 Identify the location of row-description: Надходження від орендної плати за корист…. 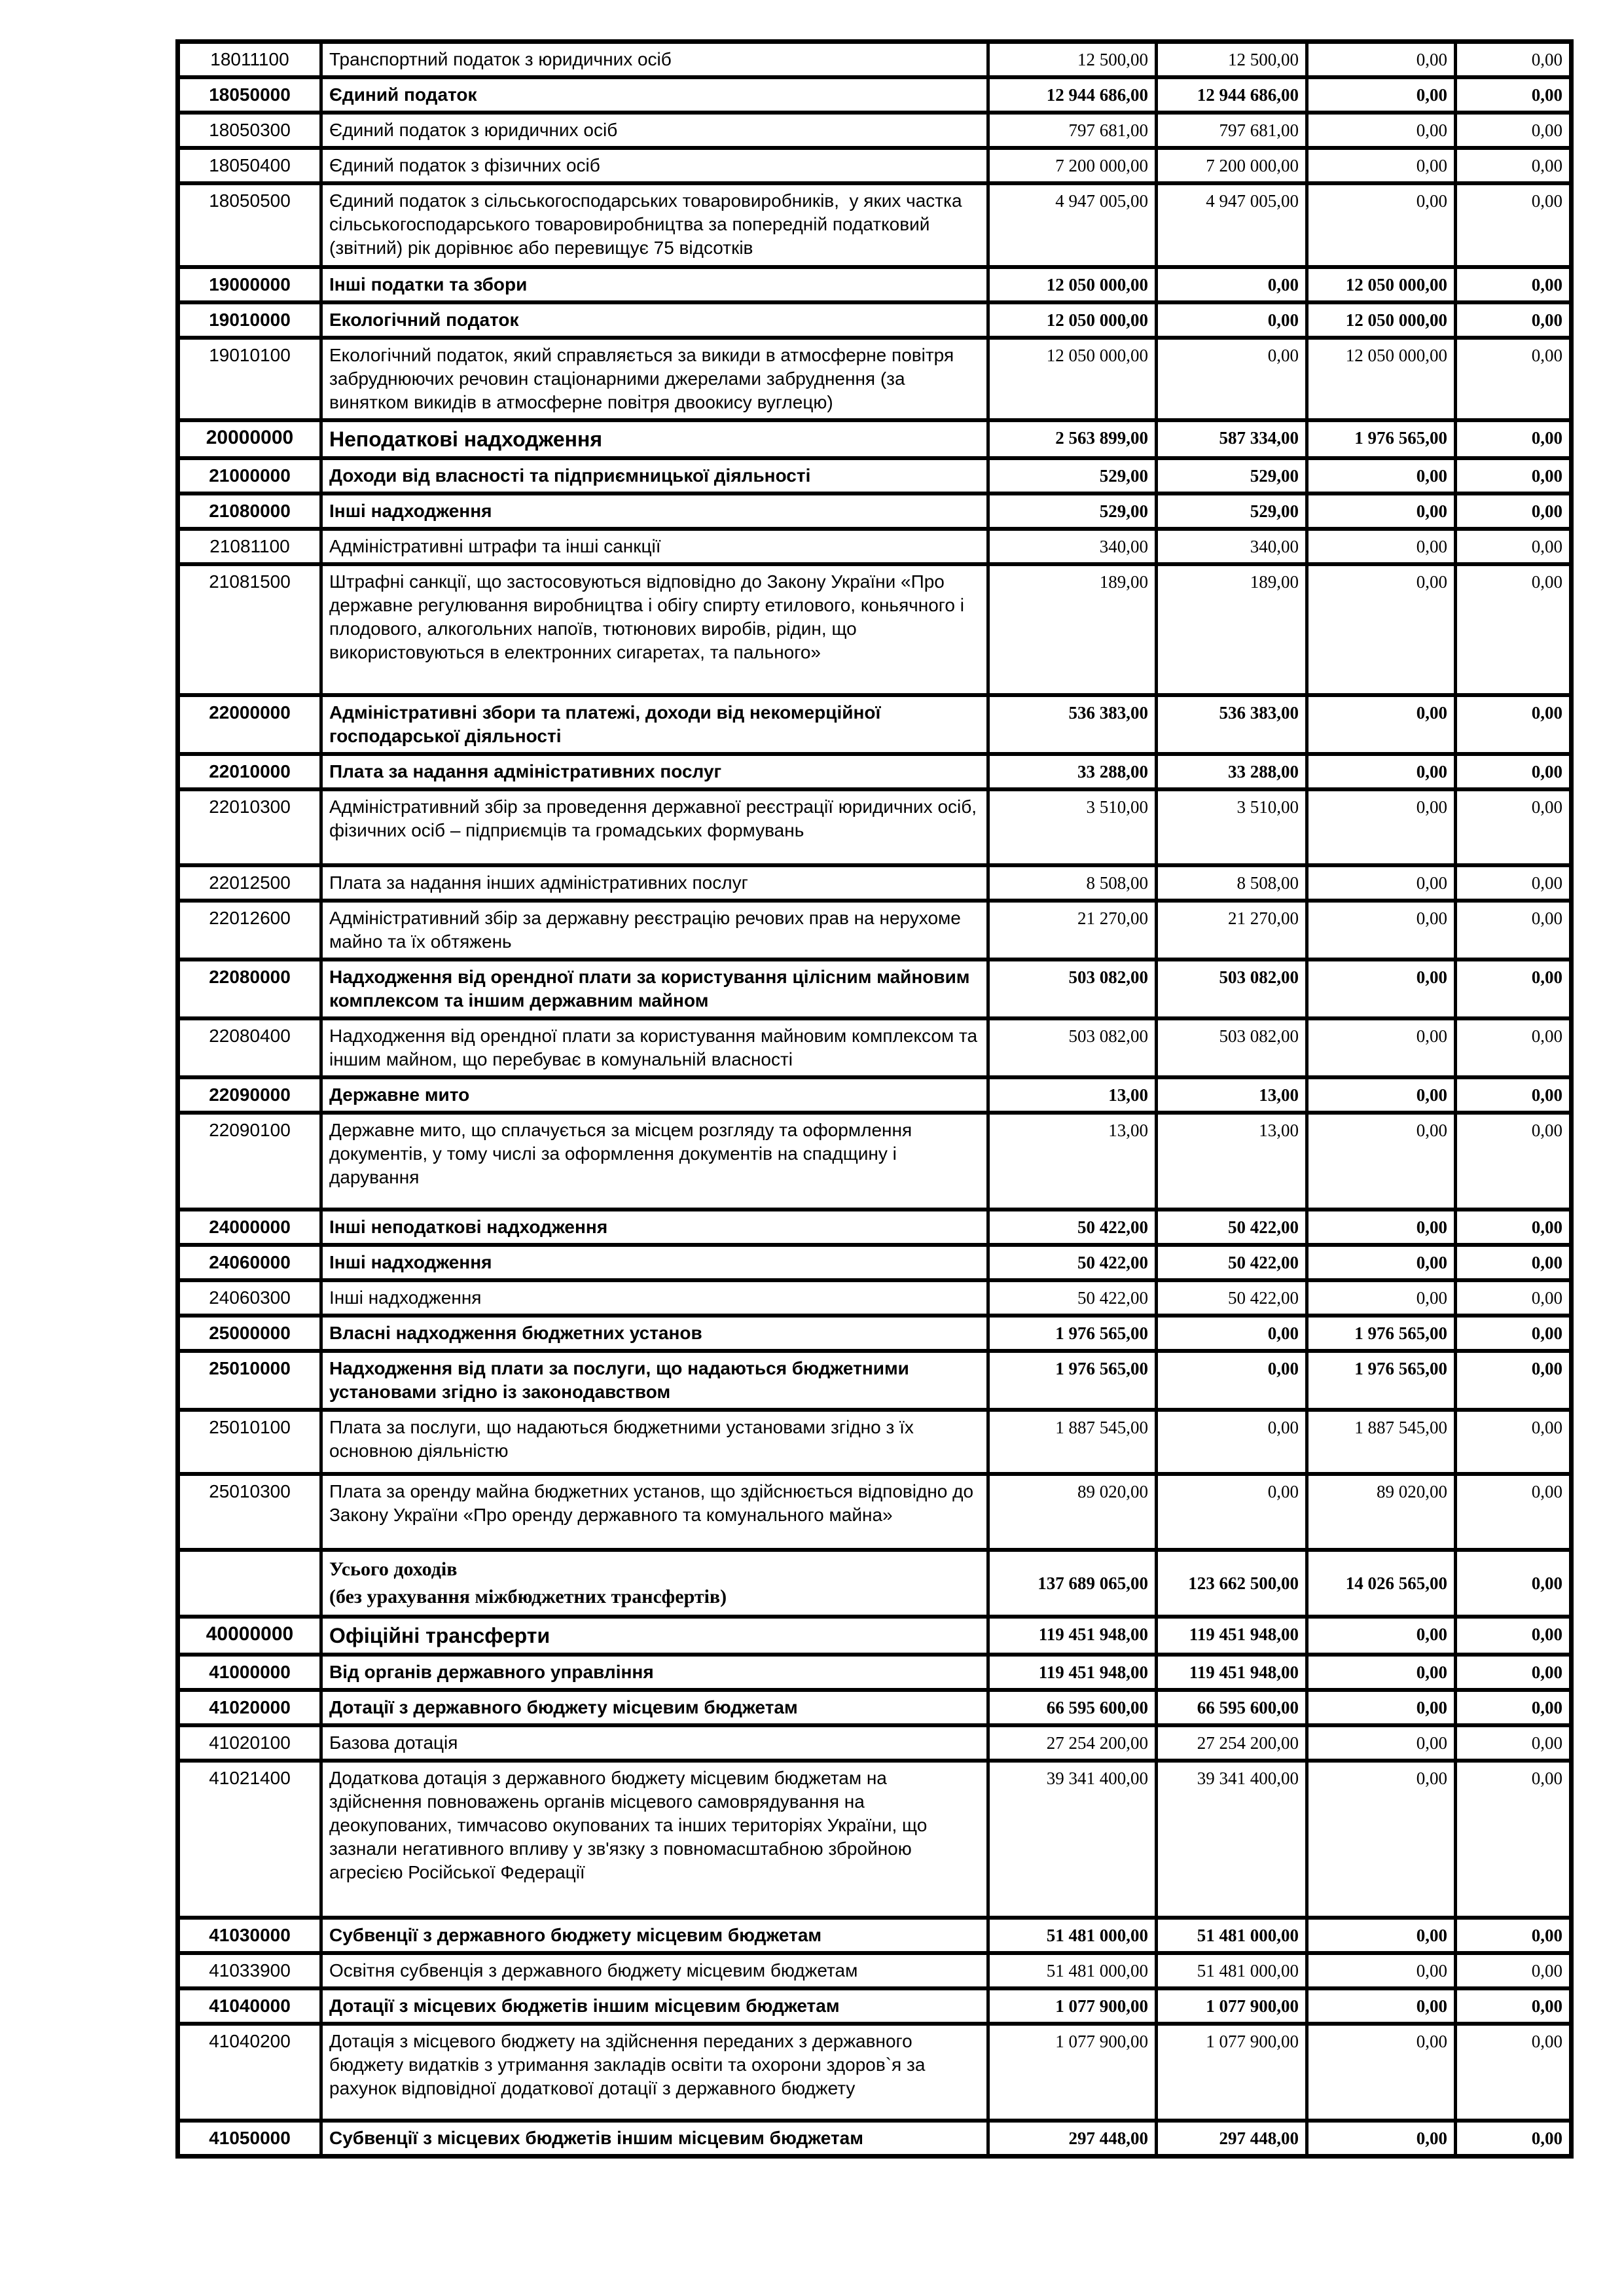
(654, 989).